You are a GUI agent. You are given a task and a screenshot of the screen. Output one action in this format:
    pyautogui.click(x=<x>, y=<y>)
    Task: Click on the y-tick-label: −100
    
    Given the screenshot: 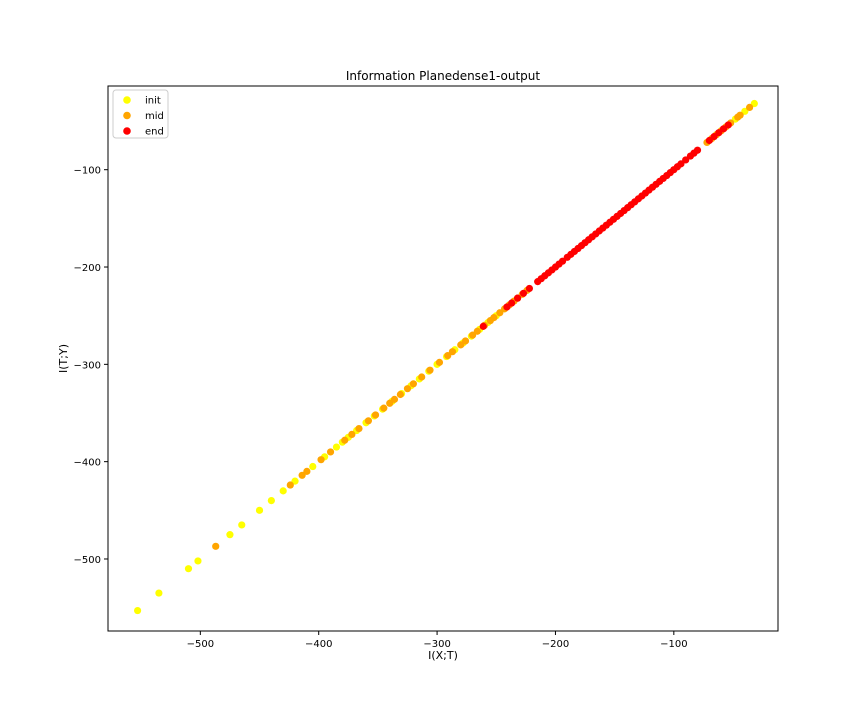 What is the action you would take?
    pyautogui.click(x=87, y=171)
    